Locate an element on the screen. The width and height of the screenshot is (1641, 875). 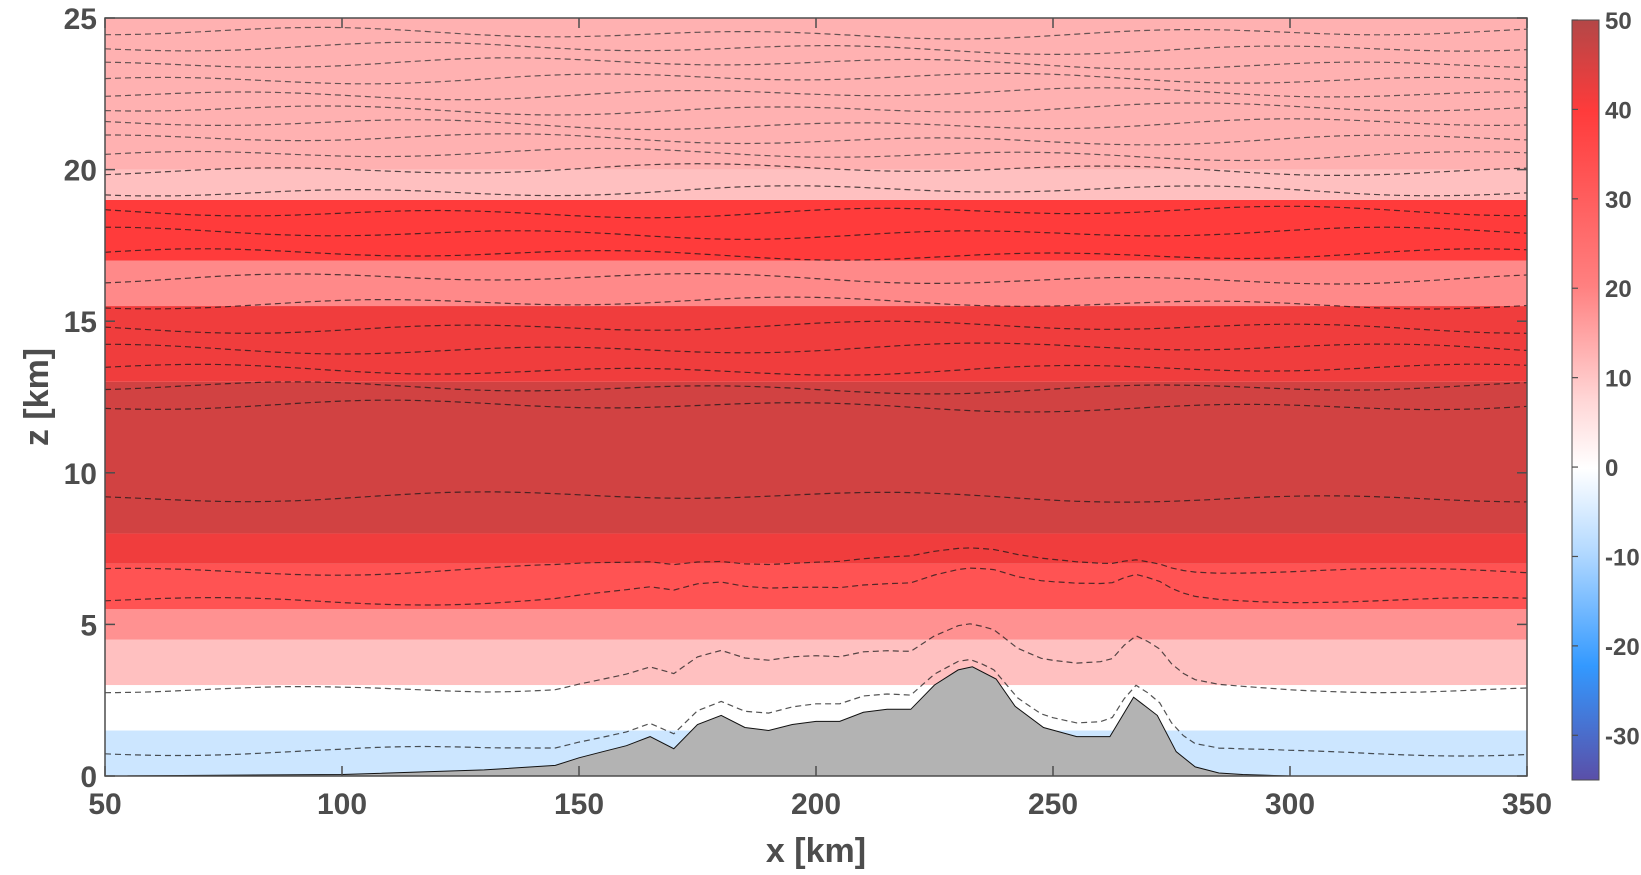
colorbar-tick-label: 30 is located at coordinates (1618, 200).